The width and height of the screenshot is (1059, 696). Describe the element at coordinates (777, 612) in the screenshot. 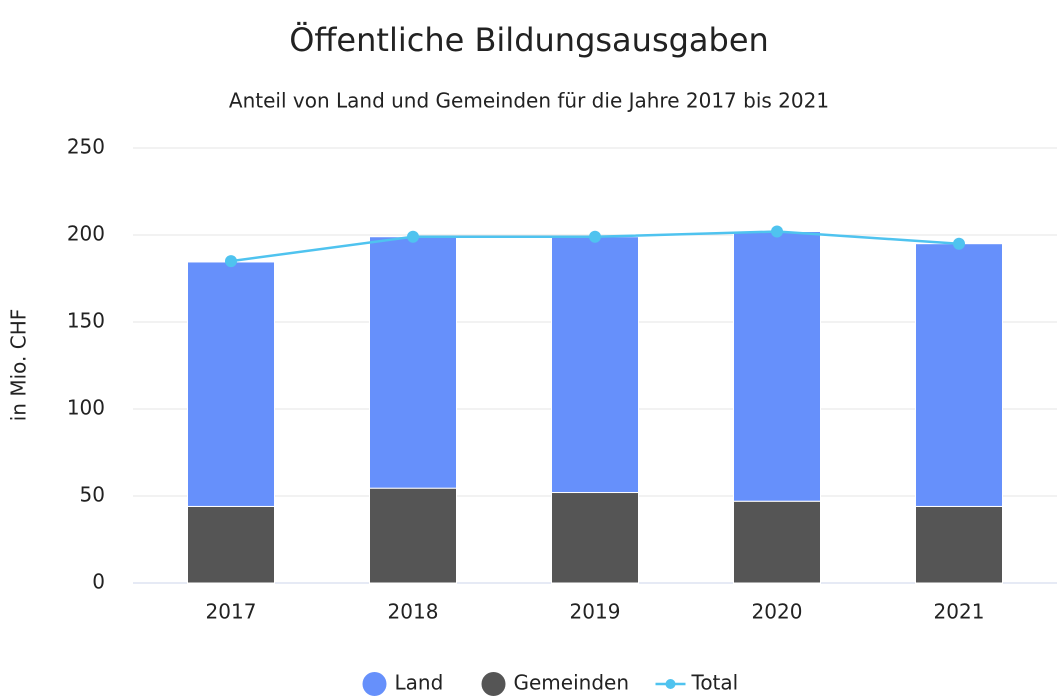

I see `x-tick-label: 2020` at that location.